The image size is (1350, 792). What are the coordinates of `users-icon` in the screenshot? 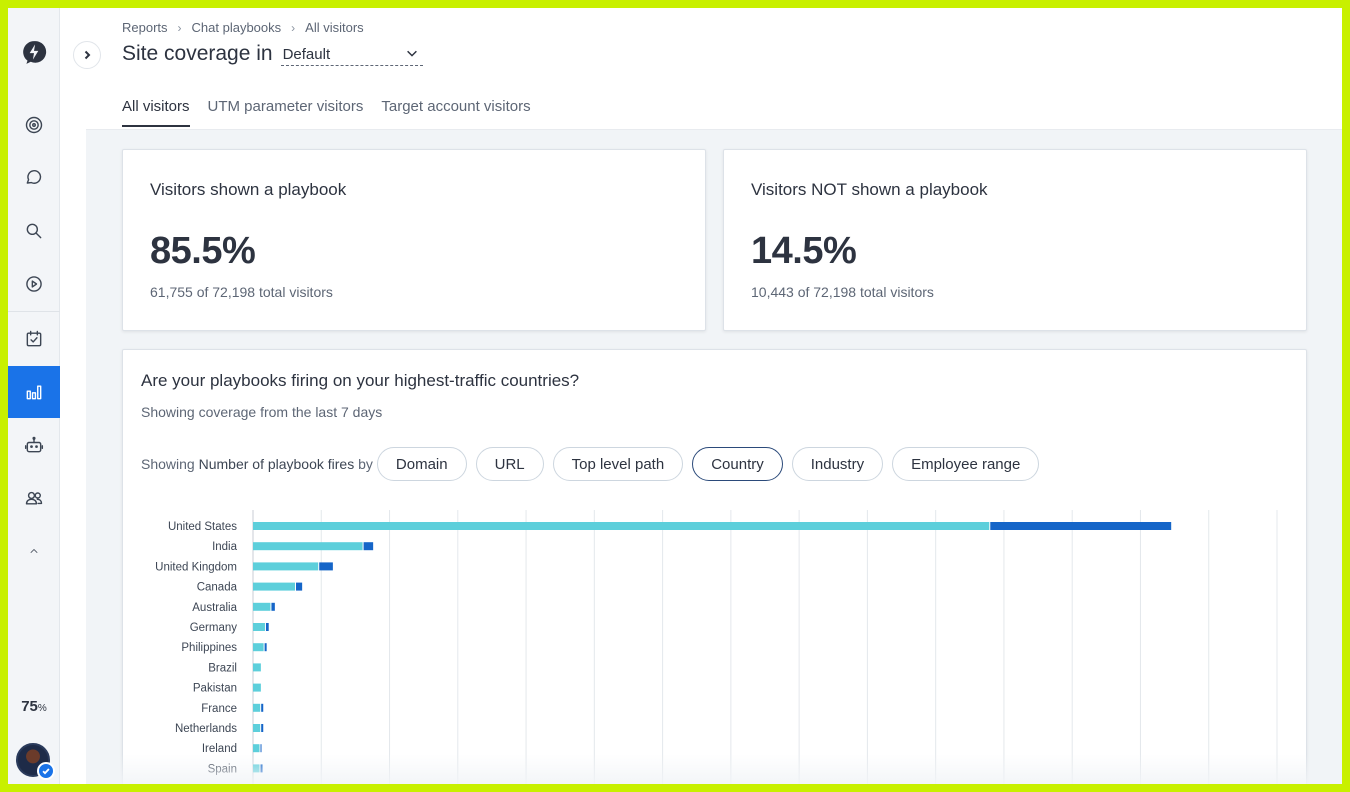 It's located at (34, 498).